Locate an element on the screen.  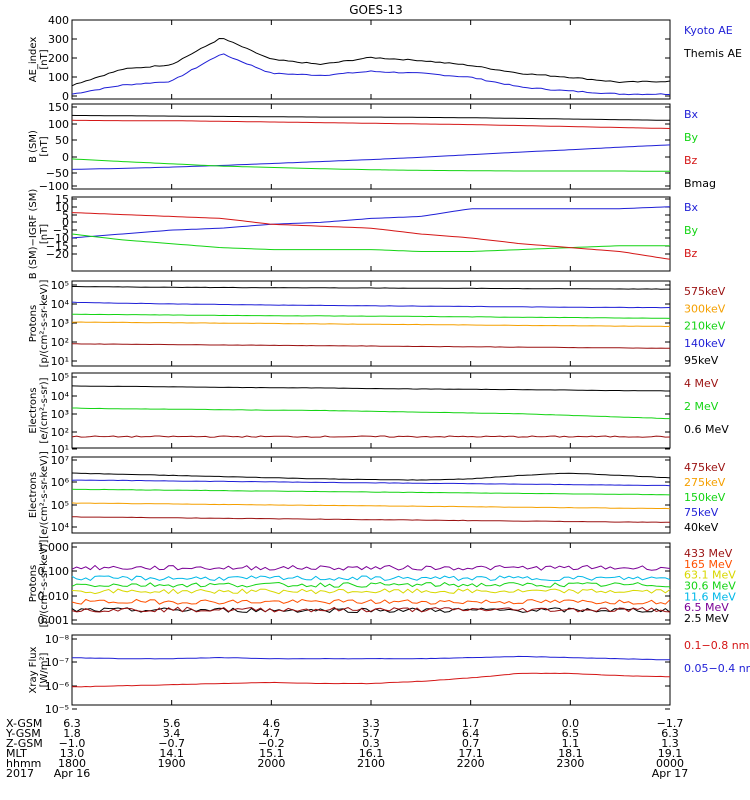
ephemeris-value: 19.1 is located at coordinates (670, 753).